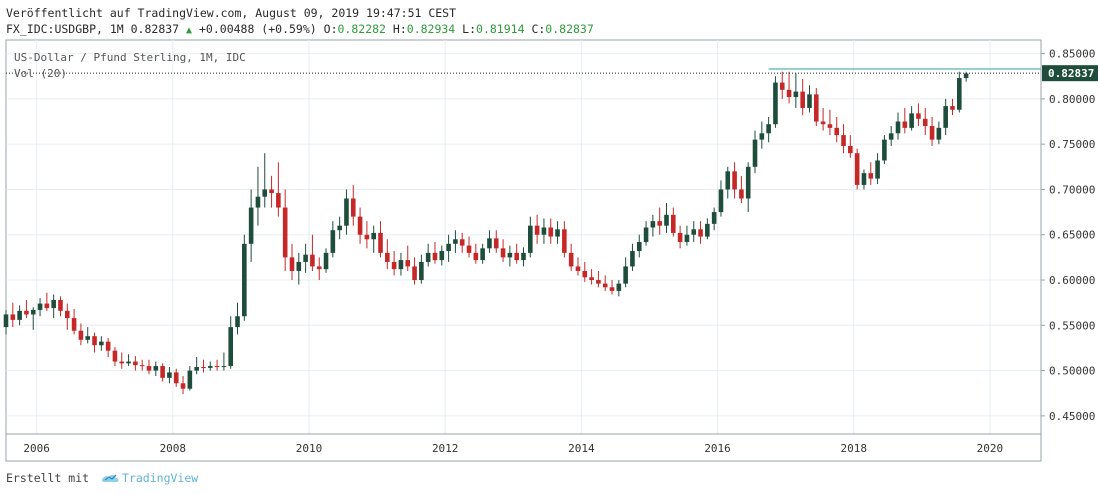 This screenshot has width=1100, height=494. I want to click on y-tick-label: 0.60000, so click(1072, 280).